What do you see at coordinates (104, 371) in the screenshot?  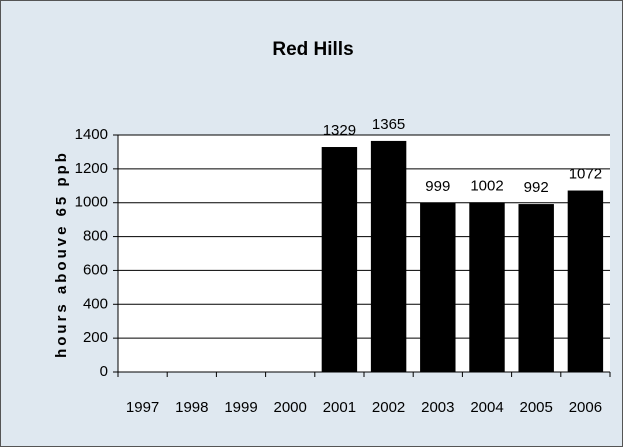 I see `y-tick-label: 0` at bounding box center [104, 371].